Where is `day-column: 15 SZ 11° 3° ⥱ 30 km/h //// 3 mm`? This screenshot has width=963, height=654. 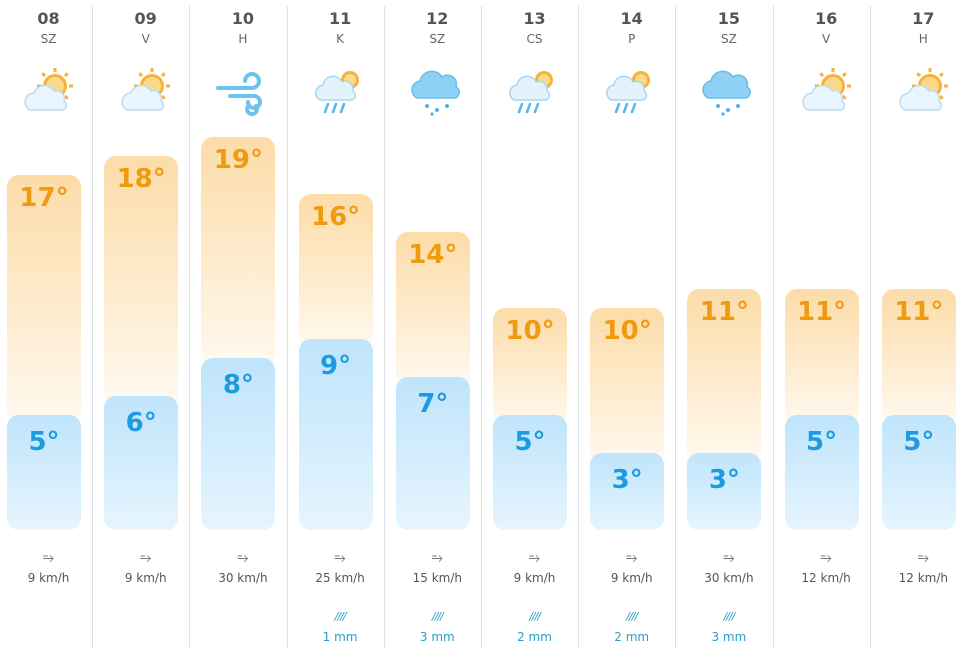
day-column: 15 SZ 11° 3° ⥱ 30 km/h //// 3 mm is located at coordinates (728, 324).